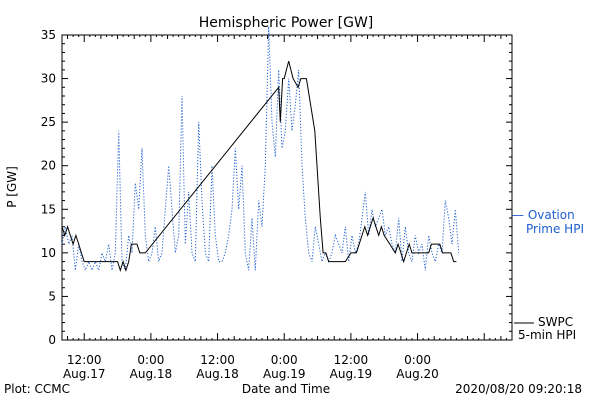 The height and width of the screenshot is (400, 600). I want to click on legend-ovation-line1: — Ovation, so click(543, 215).